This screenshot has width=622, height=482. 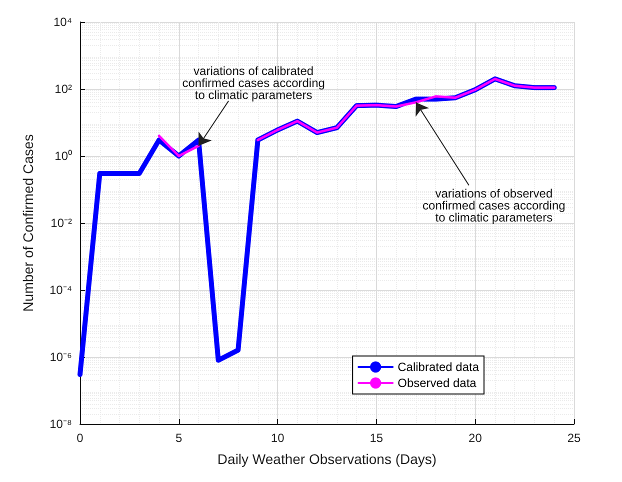 I want to click on x-tick-label: 25, so click(x=574, y=438).